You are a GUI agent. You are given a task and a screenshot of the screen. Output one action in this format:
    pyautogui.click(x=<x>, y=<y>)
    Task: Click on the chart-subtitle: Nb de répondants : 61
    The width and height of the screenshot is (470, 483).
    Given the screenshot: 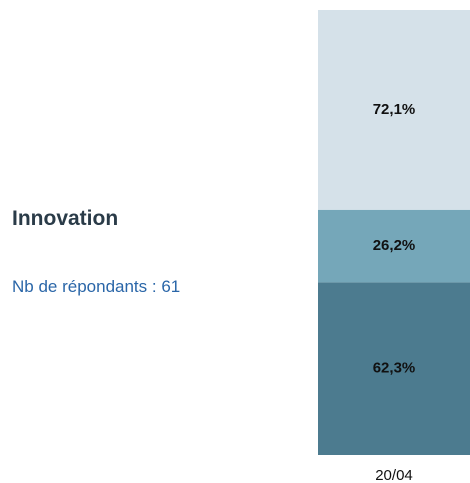 What is the action you would take?
    pyautogui.click(x=96, y=286)
    